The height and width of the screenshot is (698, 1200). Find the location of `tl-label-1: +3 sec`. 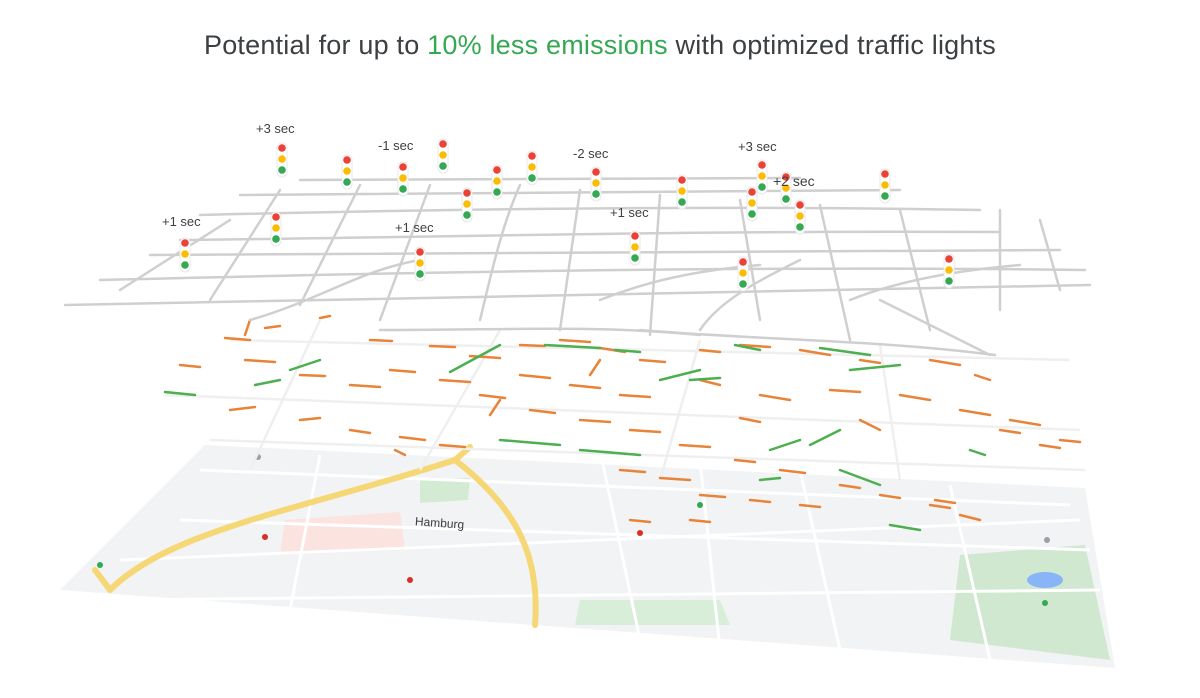

tl-label-1: +3 sec is located at coordinates (275, 128).